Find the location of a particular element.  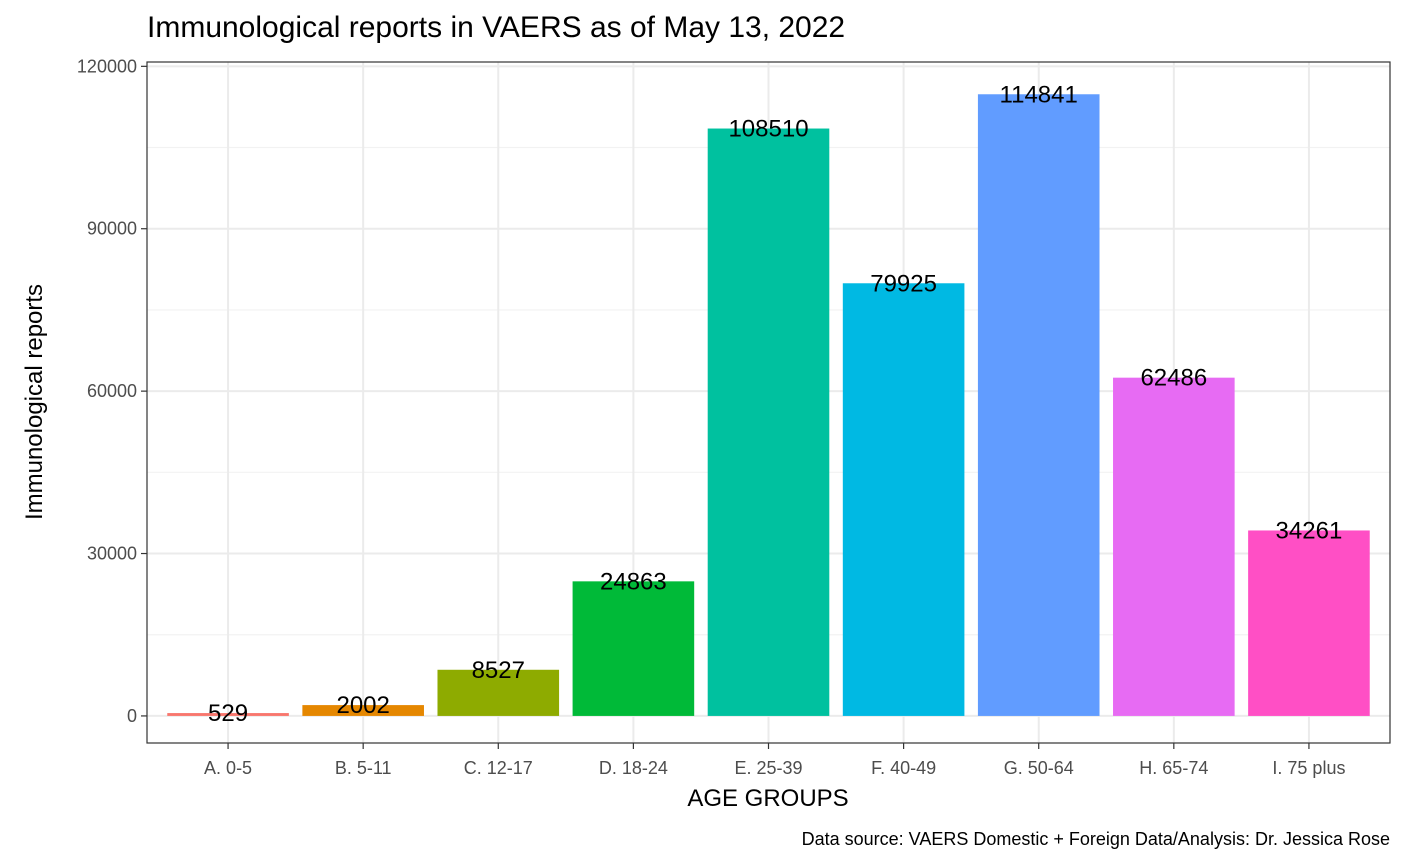

data-label: 529 is located at coordinates (228, 713).